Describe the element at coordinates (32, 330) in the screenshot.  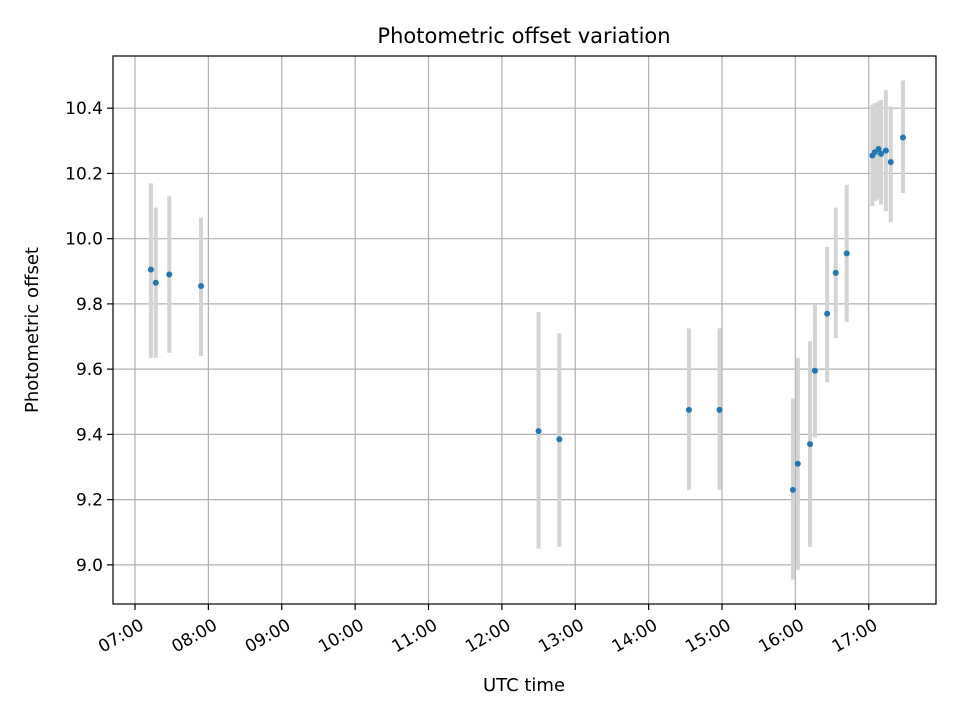
I see `y-axis-label: Photometric offset` at that location.